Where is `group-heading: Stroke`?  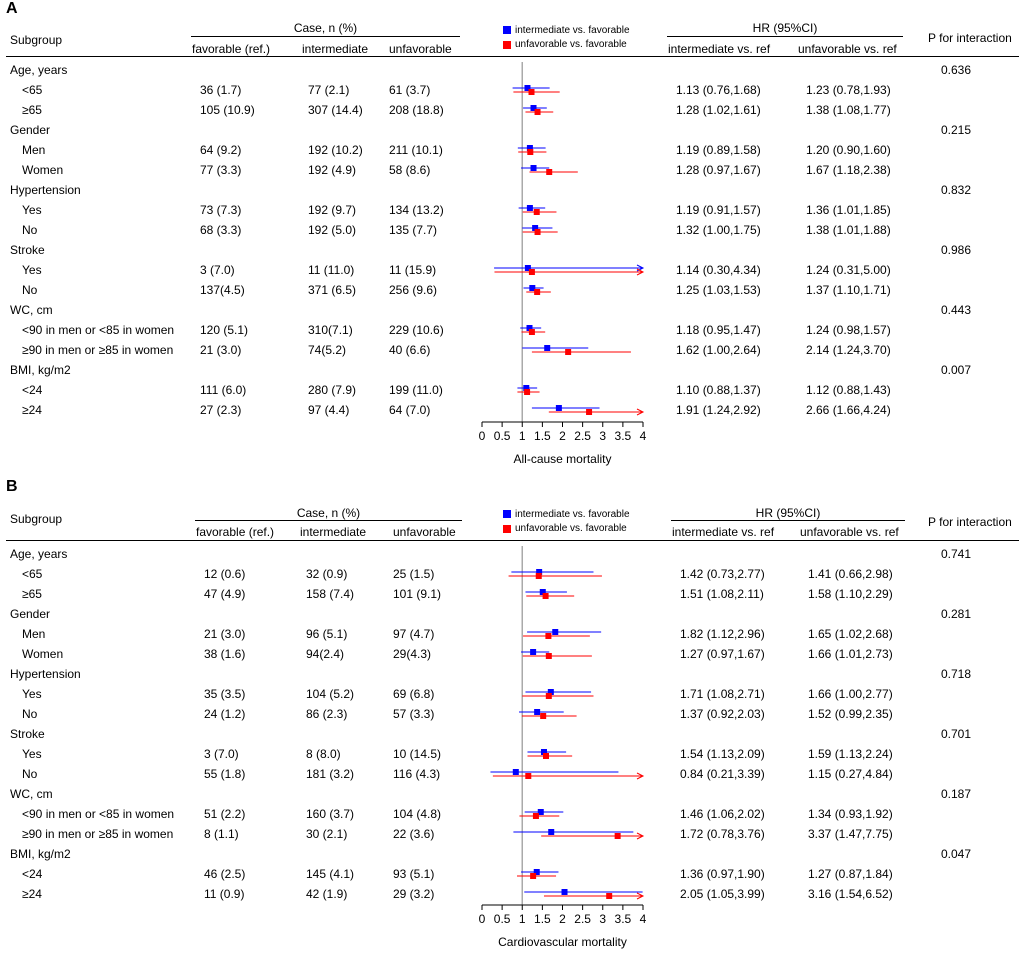
group-heading: Stroke is located at coordinates (27, 734).